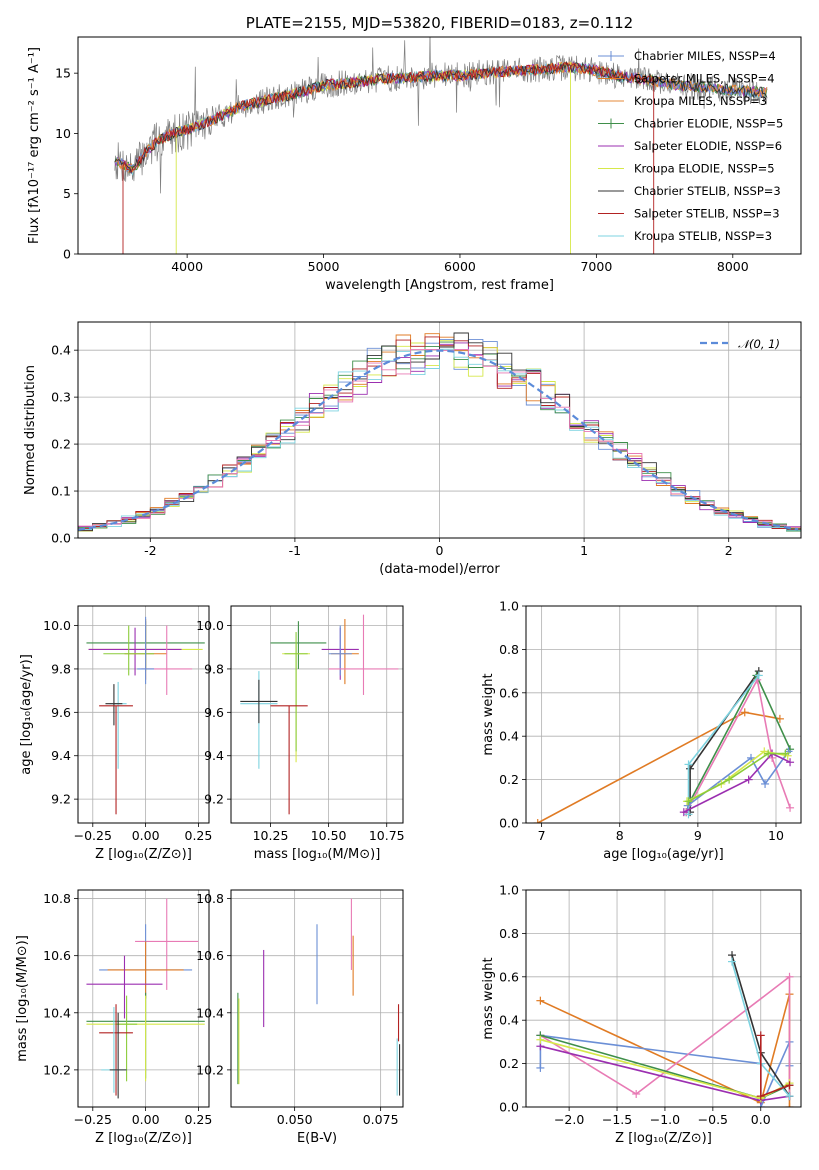 The height and width of the screenshot is (1170, 819). What do you see at coordinates (439, 285) in the screenshot?
I see `x-axis-label: wavelength [Angstrom, rest frame]` at bounding box center [439, 285].